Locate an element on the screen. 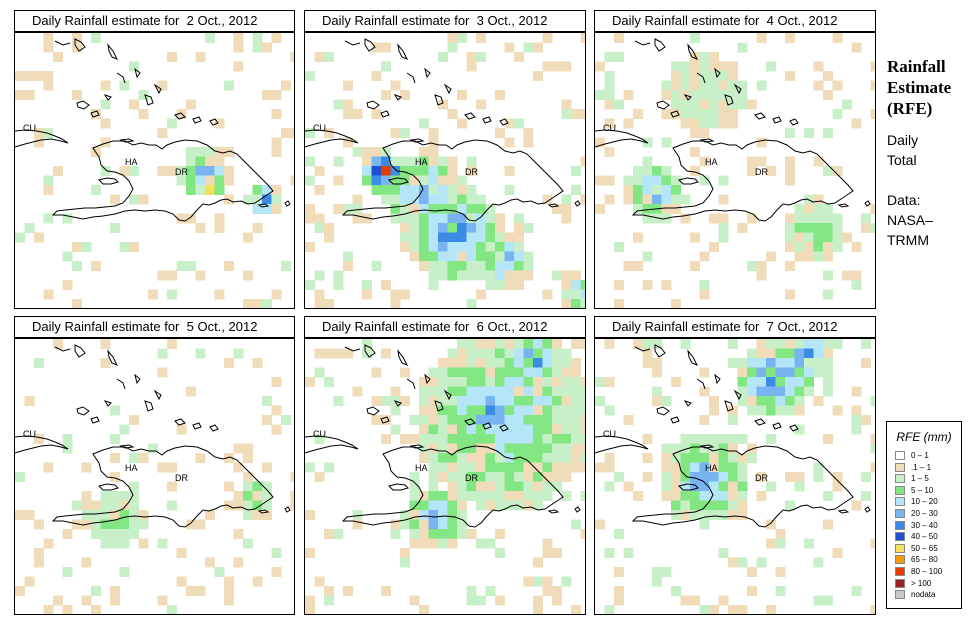 The image size is (971, 635). panel-title-oct-4: Daily Rainfall estimate for 4 Oct., 2012 is located at coordinates (735, 21).